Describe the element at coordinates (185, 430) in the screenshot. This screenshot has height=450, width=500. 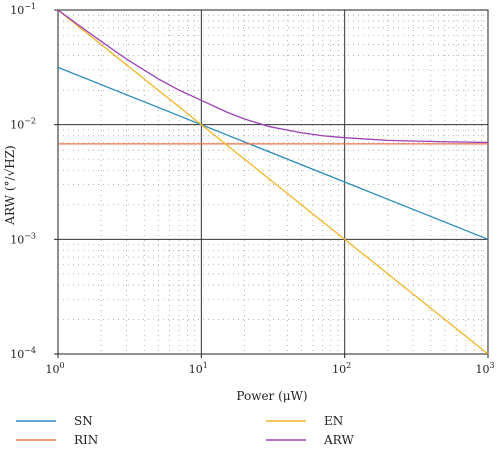
I see `legend: SN RIN EN ARW` at that location.